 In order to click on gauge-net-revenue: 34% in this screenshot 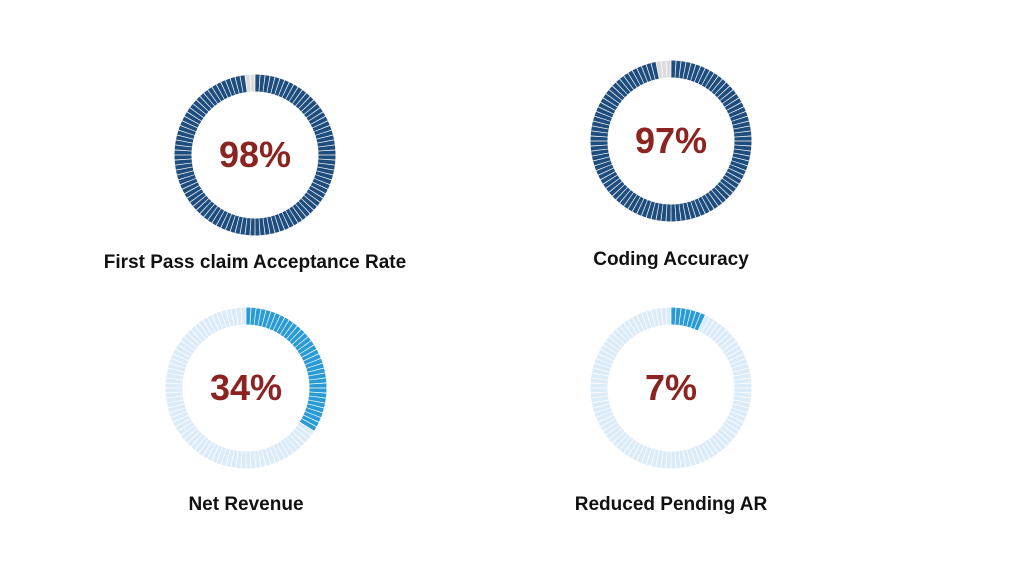, I will do `click(246, 388)`.